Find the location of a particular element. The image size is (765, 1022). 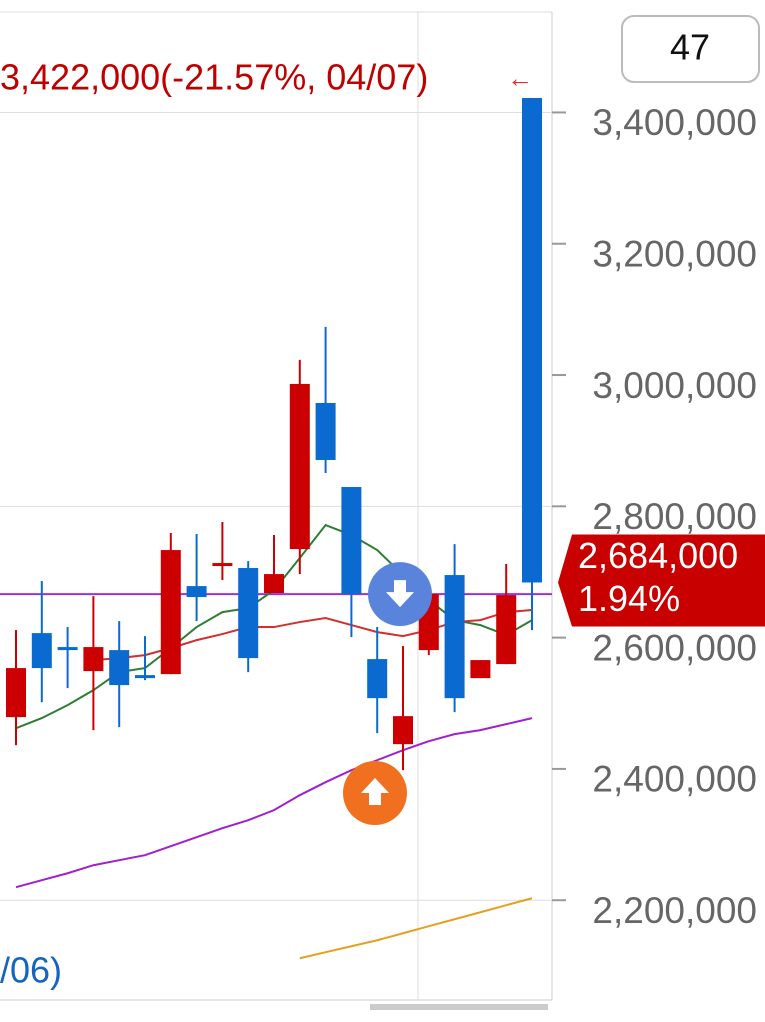

buy-signal-button is located at coordinates (375, 793).